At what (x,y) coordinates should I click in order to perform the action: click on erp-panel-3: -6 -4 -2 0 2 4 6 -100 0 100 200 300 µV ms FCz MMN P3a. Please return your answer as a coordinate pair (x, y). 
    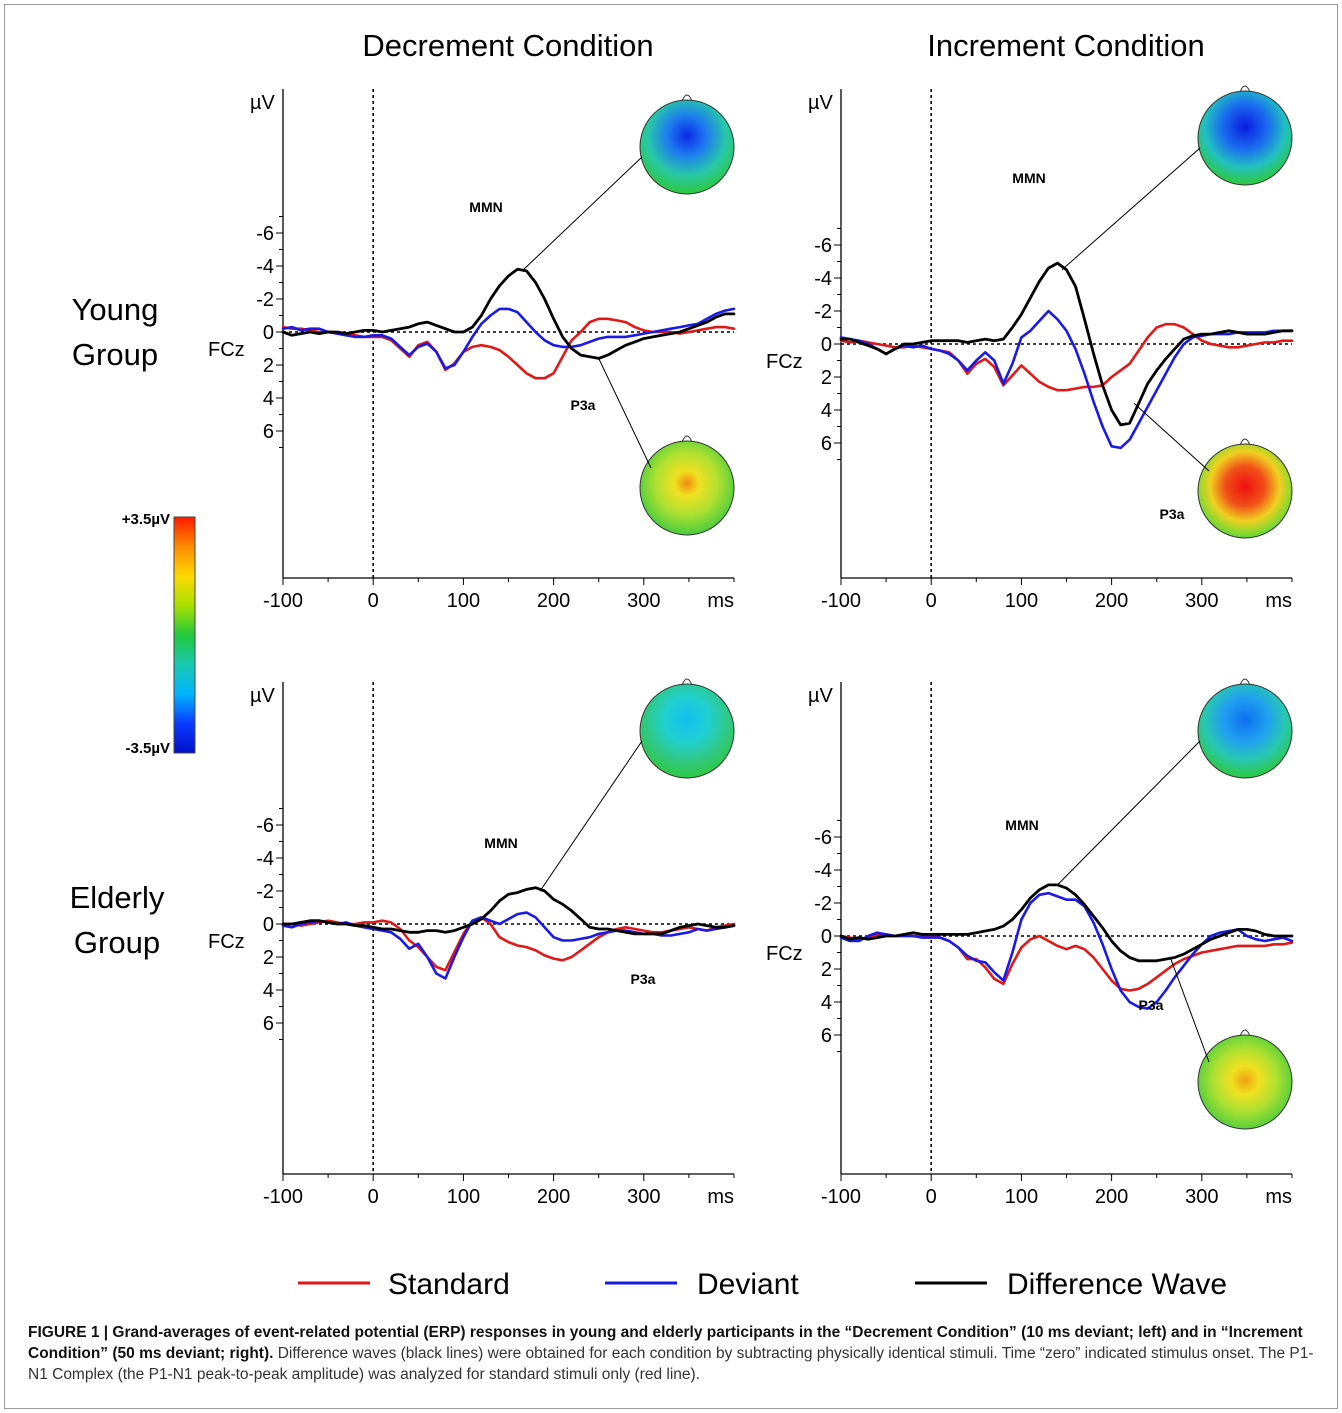
    Looking at the image, I should click on (1030, 943).